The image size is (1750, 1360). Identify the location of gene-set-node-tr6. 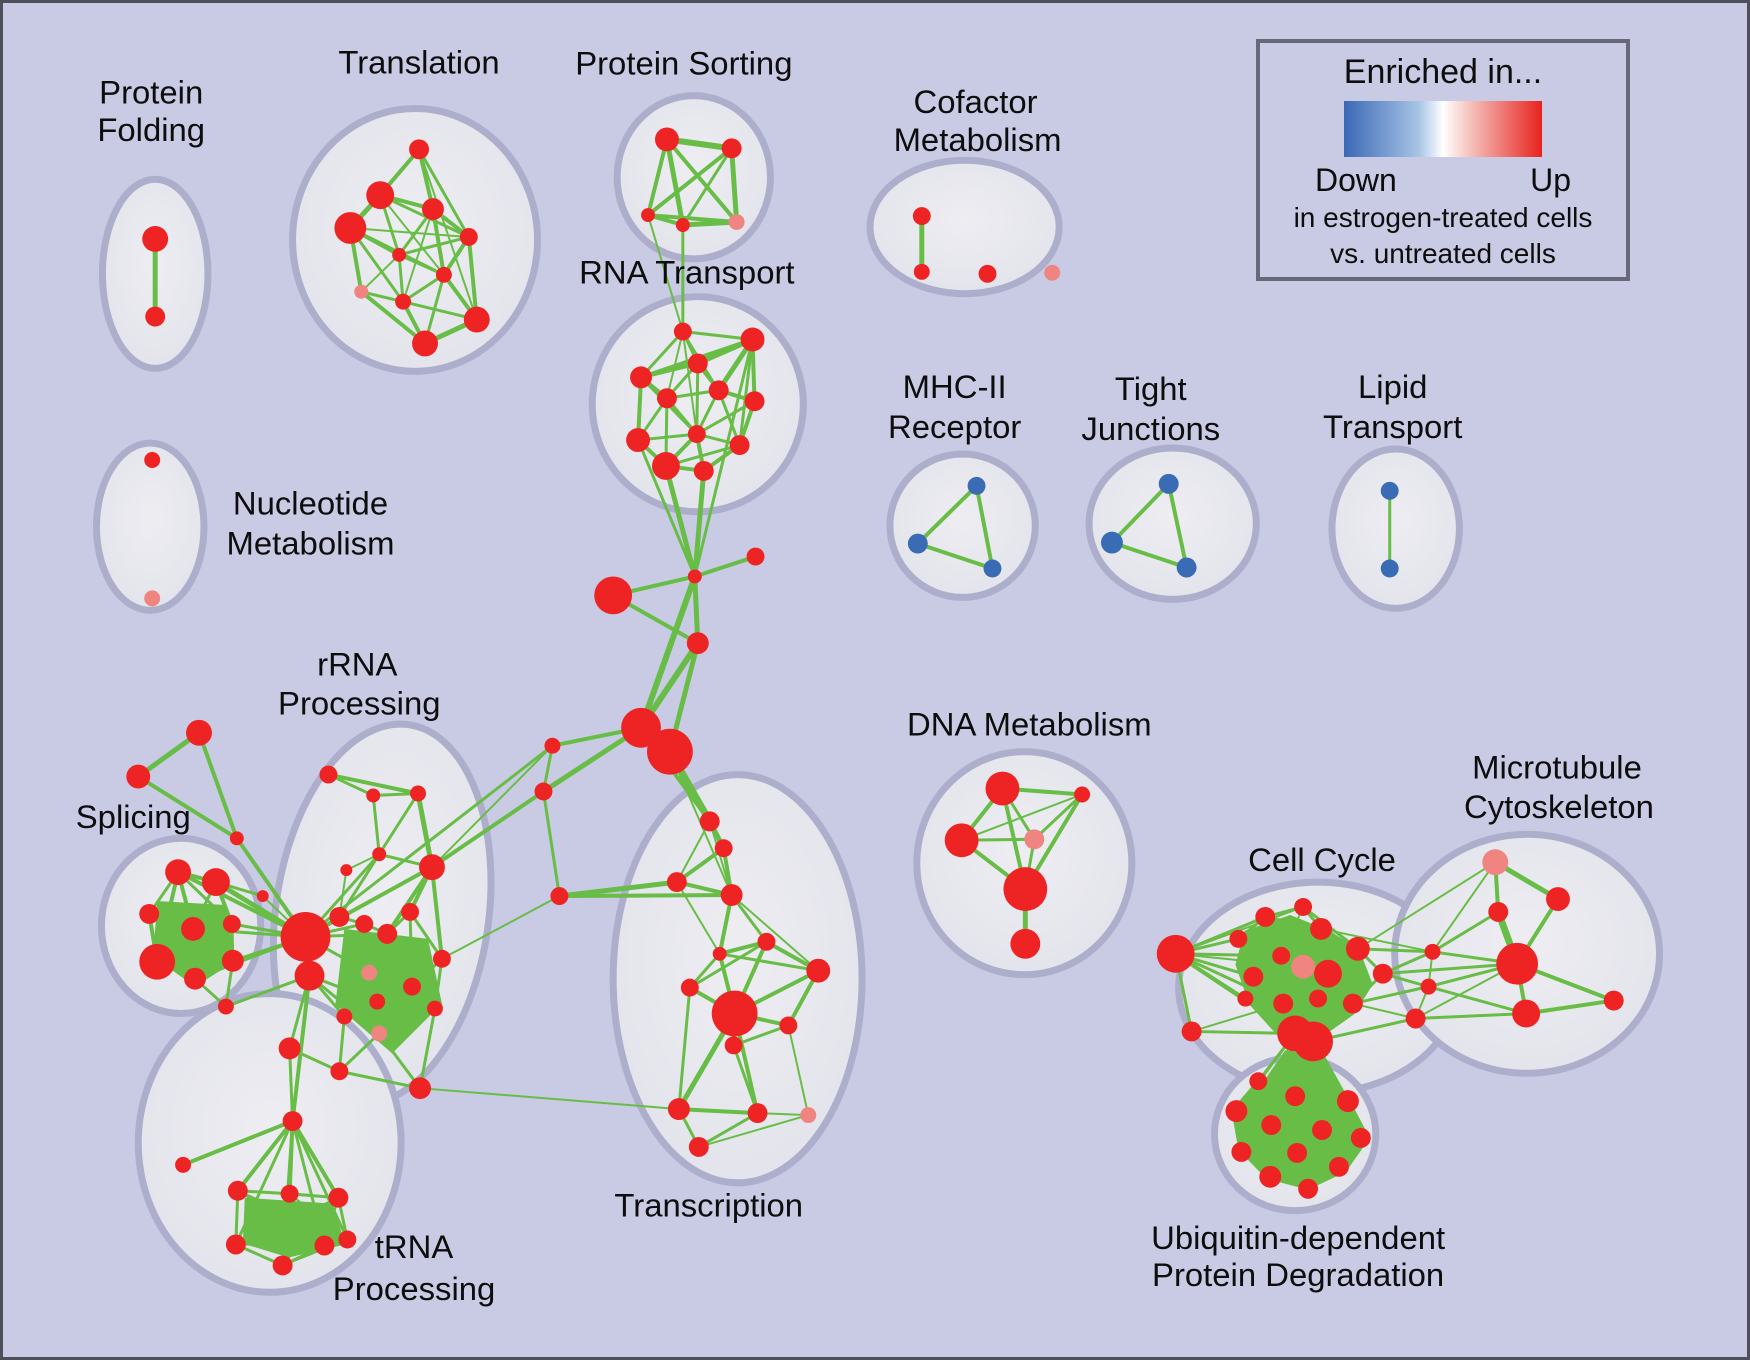
(399, 254).